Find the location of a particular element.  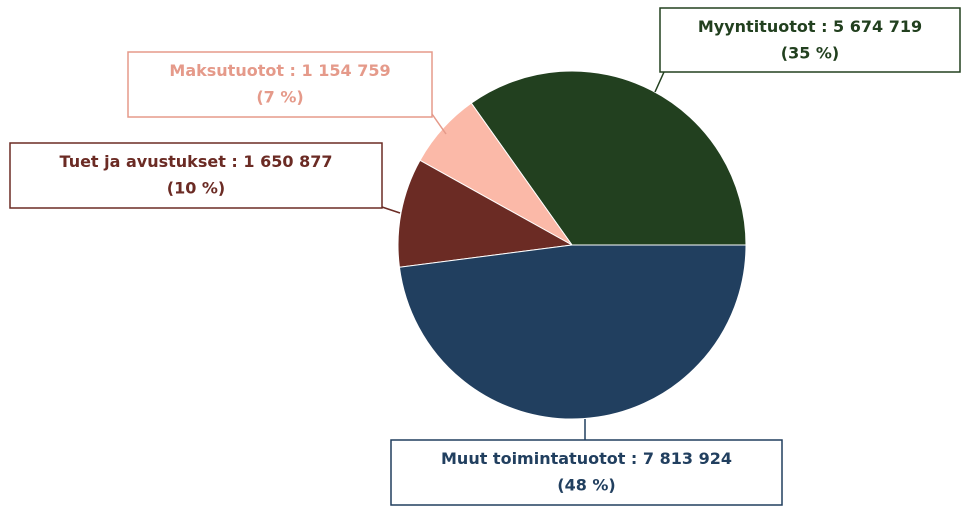

category-name: Maksutuotot is located at coordinates (226, 70).